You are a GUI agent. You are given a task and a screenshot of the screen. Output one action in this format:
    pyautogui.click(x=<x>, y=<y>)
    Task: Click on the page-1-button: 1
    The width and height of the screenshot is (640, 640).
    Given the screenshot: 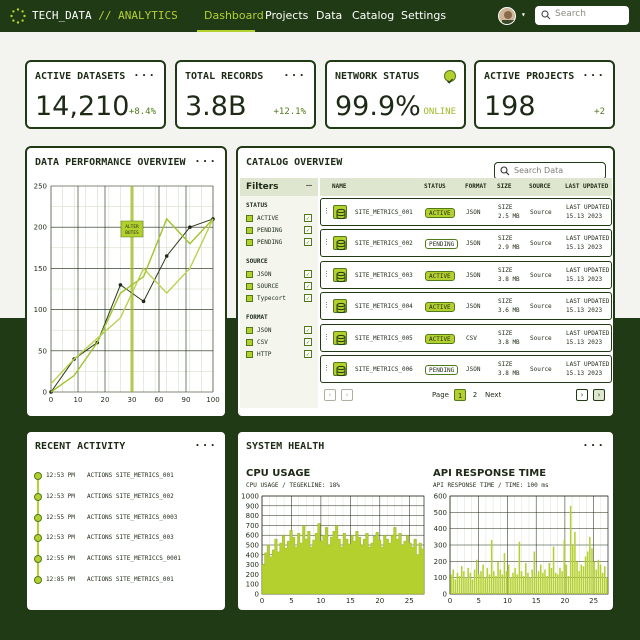 What is the action you would take?
    pyautogui.click(x=460, y=395)
    